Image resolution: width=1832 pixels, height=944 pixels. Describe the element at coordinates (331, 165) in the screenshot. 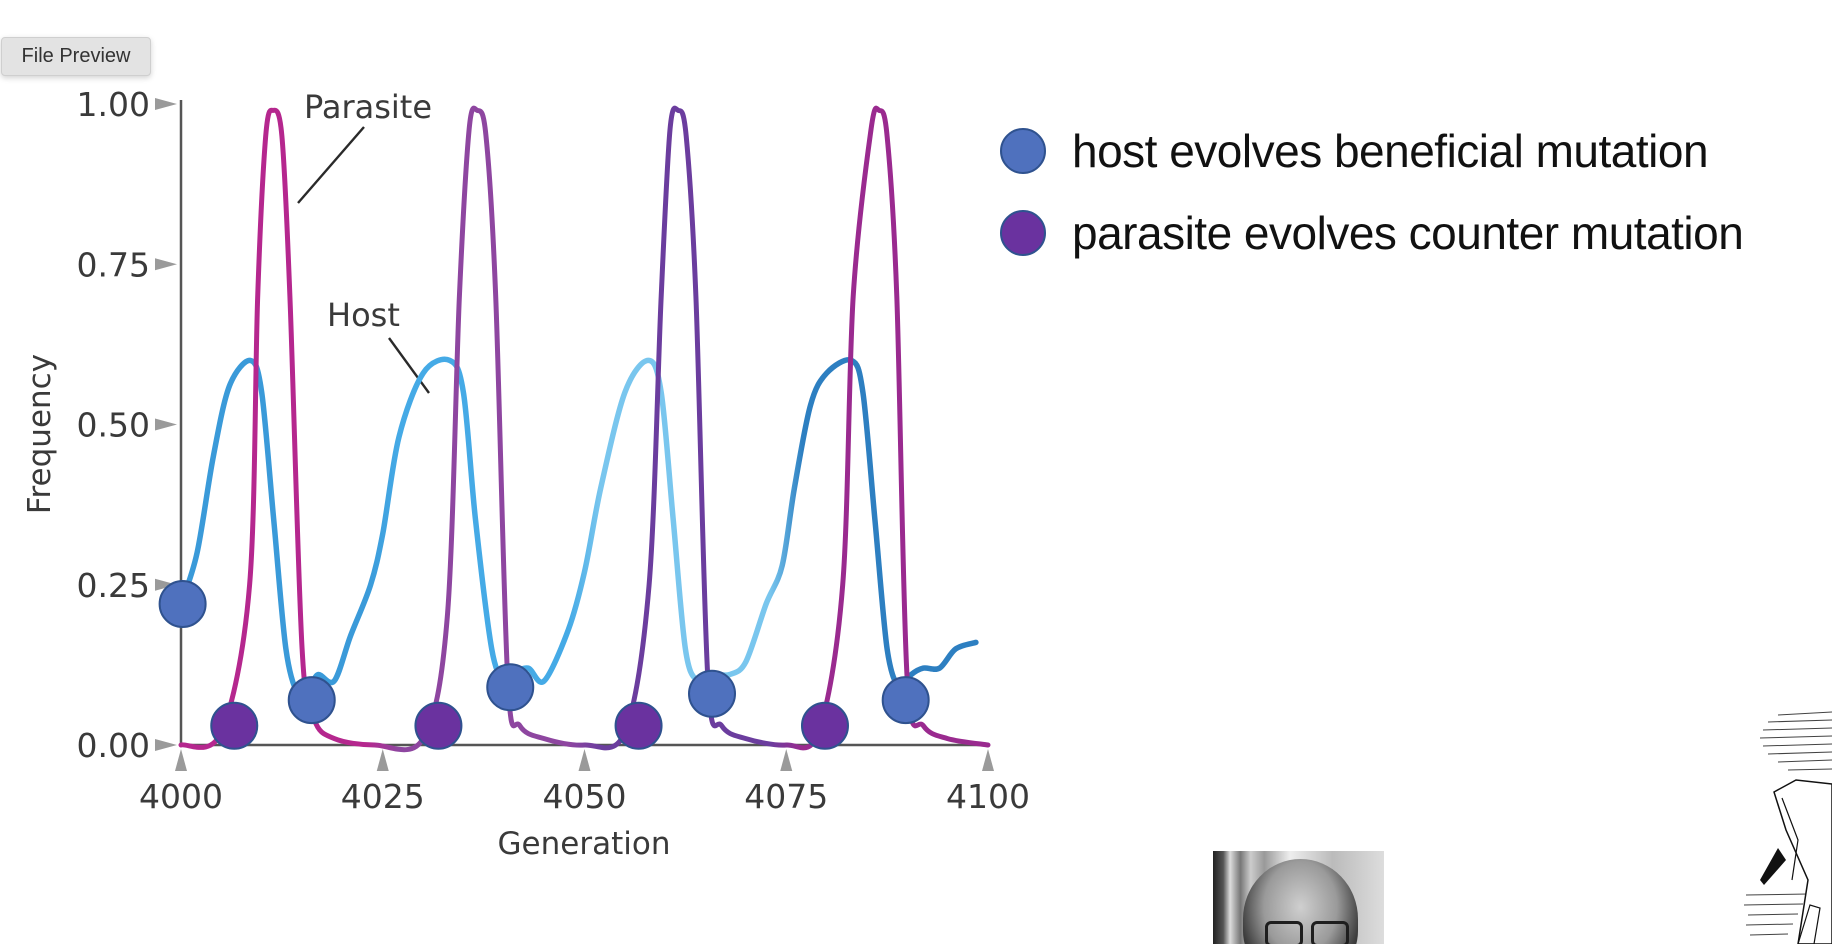

I see `parasite-leader-line` at that location.